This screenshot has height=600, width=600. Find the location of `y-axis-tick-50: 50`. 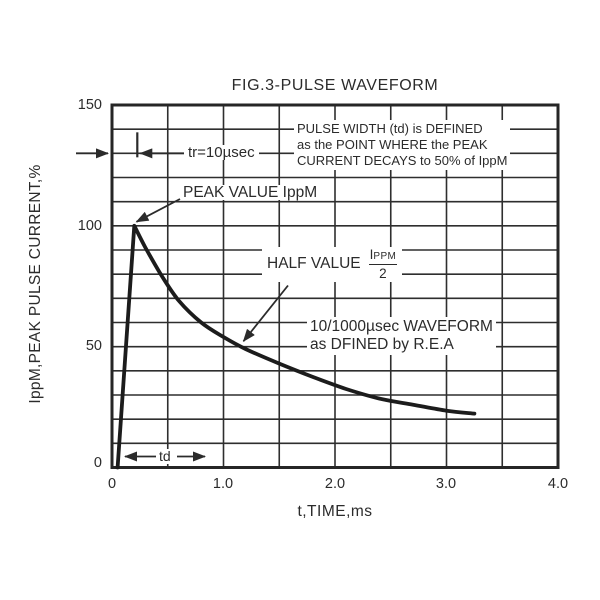

y-axis-tick-50: 50 is located at coordinates (93, 346).